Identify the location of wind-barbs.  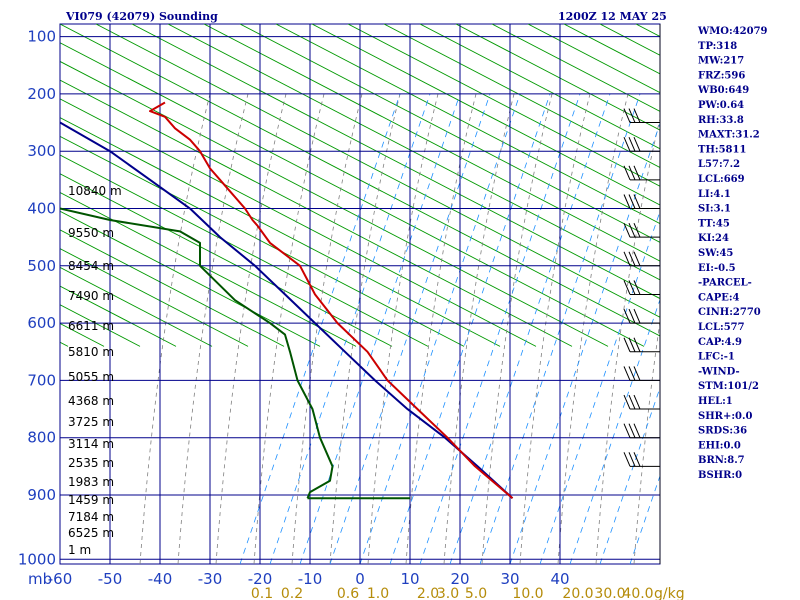
(642, 294).